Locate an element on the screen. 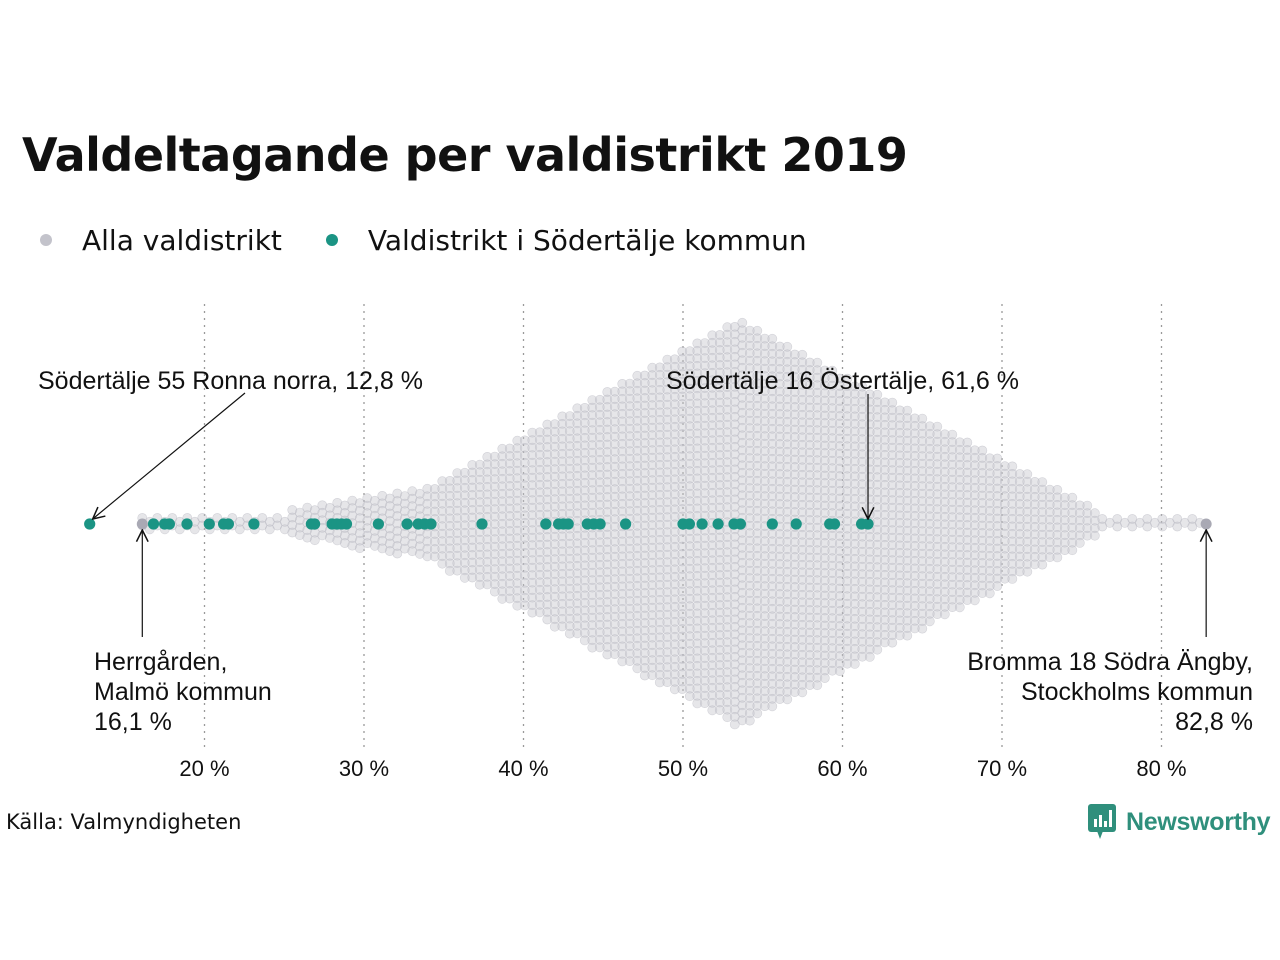  brand-logo: Newsworthy is located at coordinates (1179, 822).